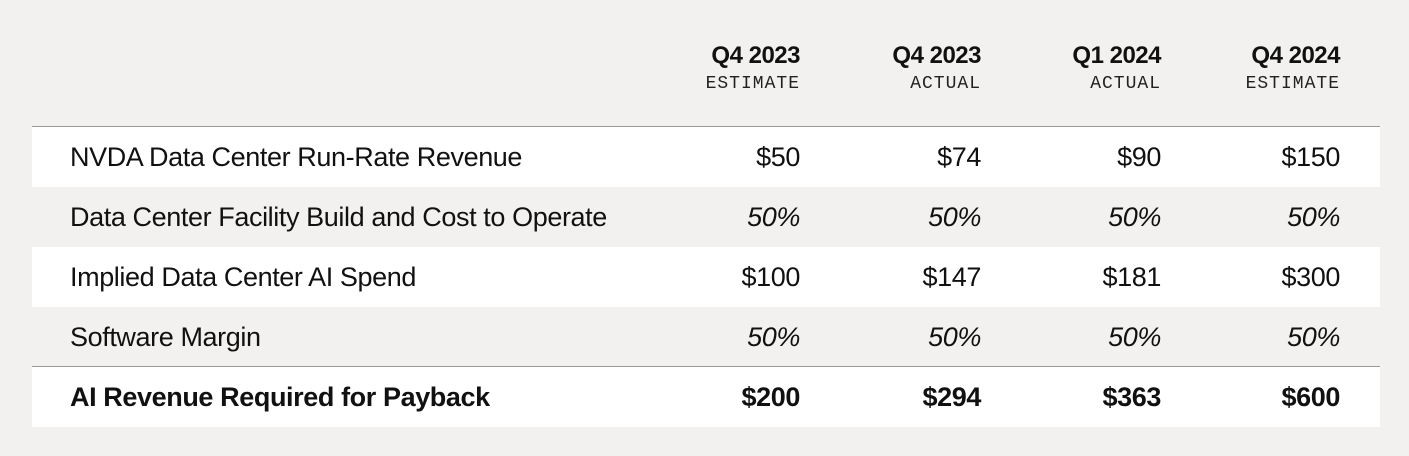  I want to click on column-header: Q4 2024 ESTIMATE, so click(1260, 68).